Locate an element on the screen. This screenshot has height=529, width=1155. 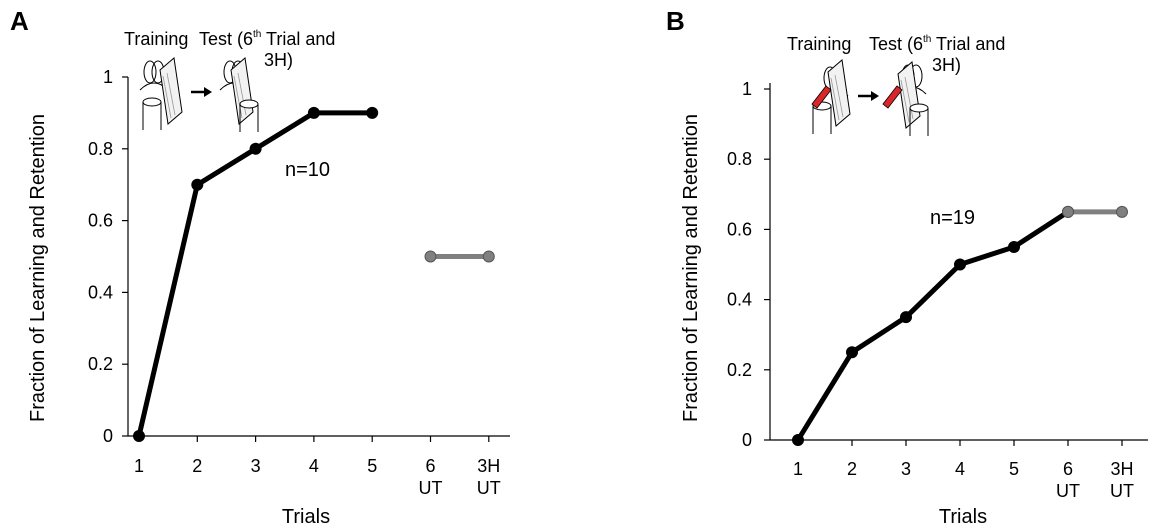
plot-area is located at coordinates (960, 325).